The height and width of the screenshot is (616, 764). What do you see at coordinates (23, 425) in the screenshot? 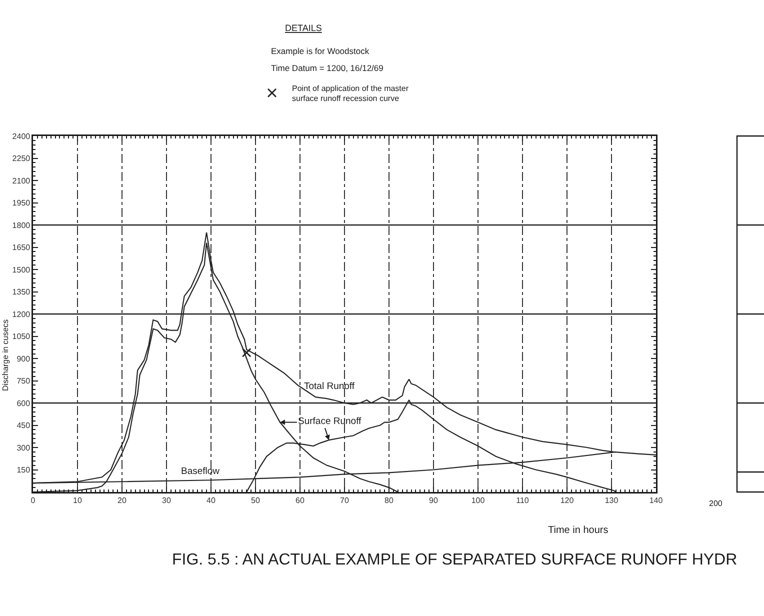
I see `y-tick-label: 450` at bounding box center [23, 425].